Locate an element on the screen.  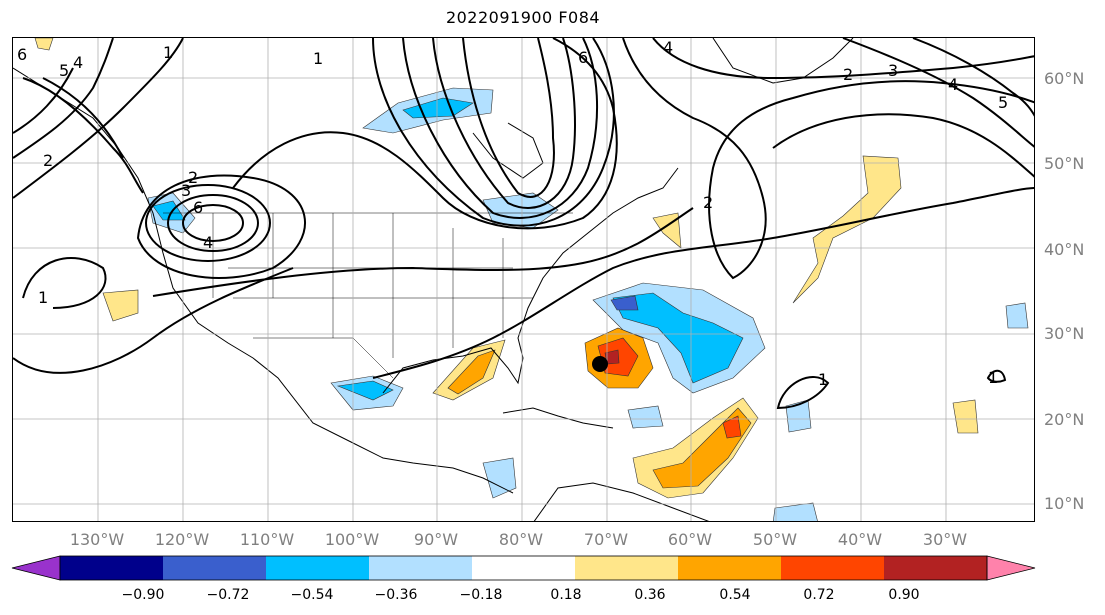
contour-label: 6 is located at coordinates (198, 207).